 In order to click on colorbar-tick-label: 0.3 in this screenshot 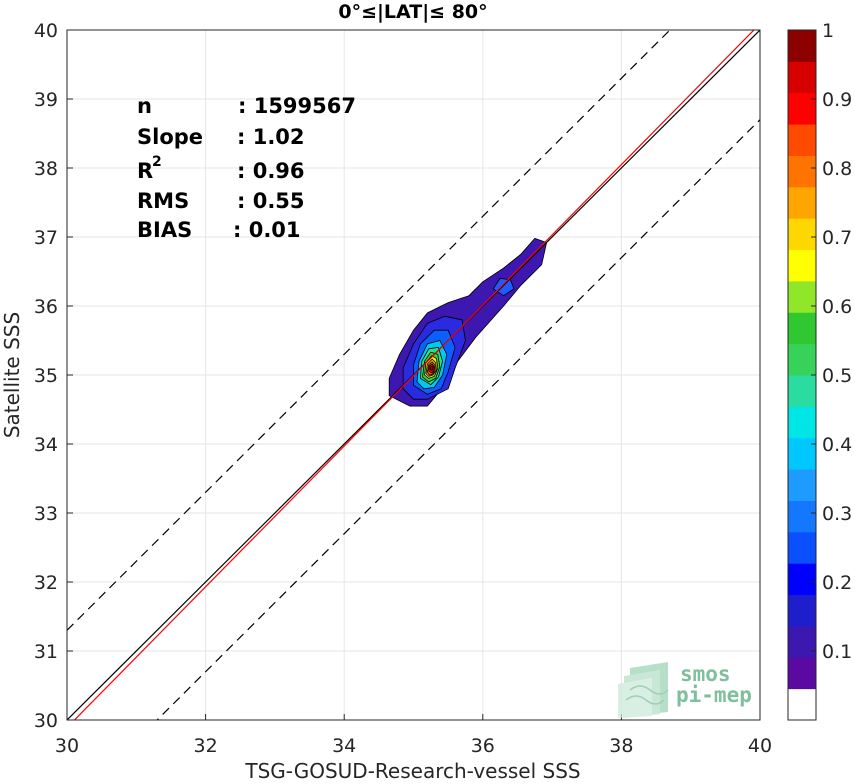, I will do `click(837, 514)`.